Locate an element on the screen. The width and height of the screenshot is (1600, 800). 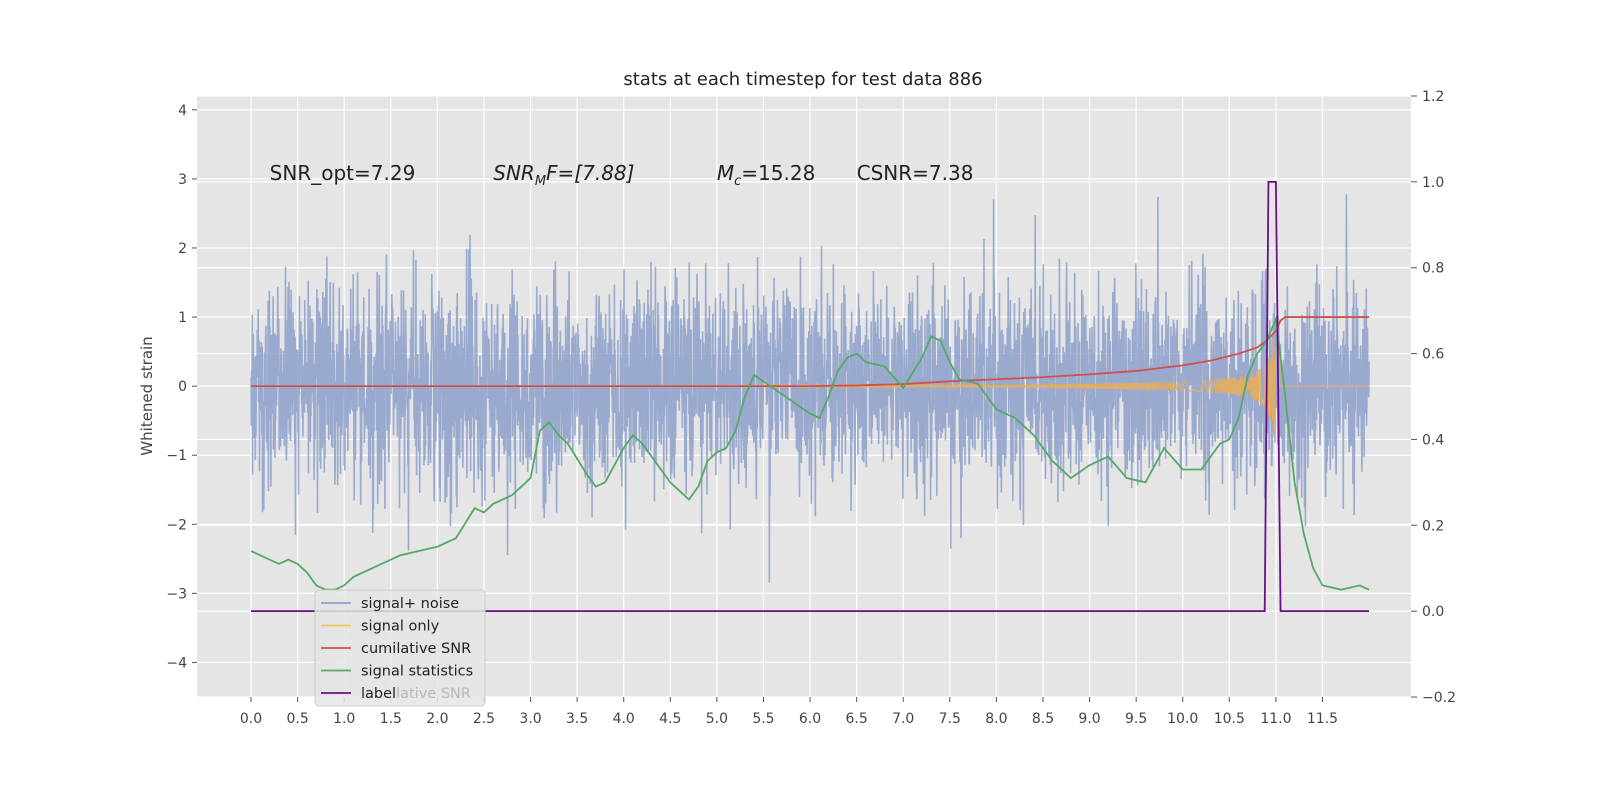
stat-annotation: Mc=15.28 is located at coordinates (766, 175).